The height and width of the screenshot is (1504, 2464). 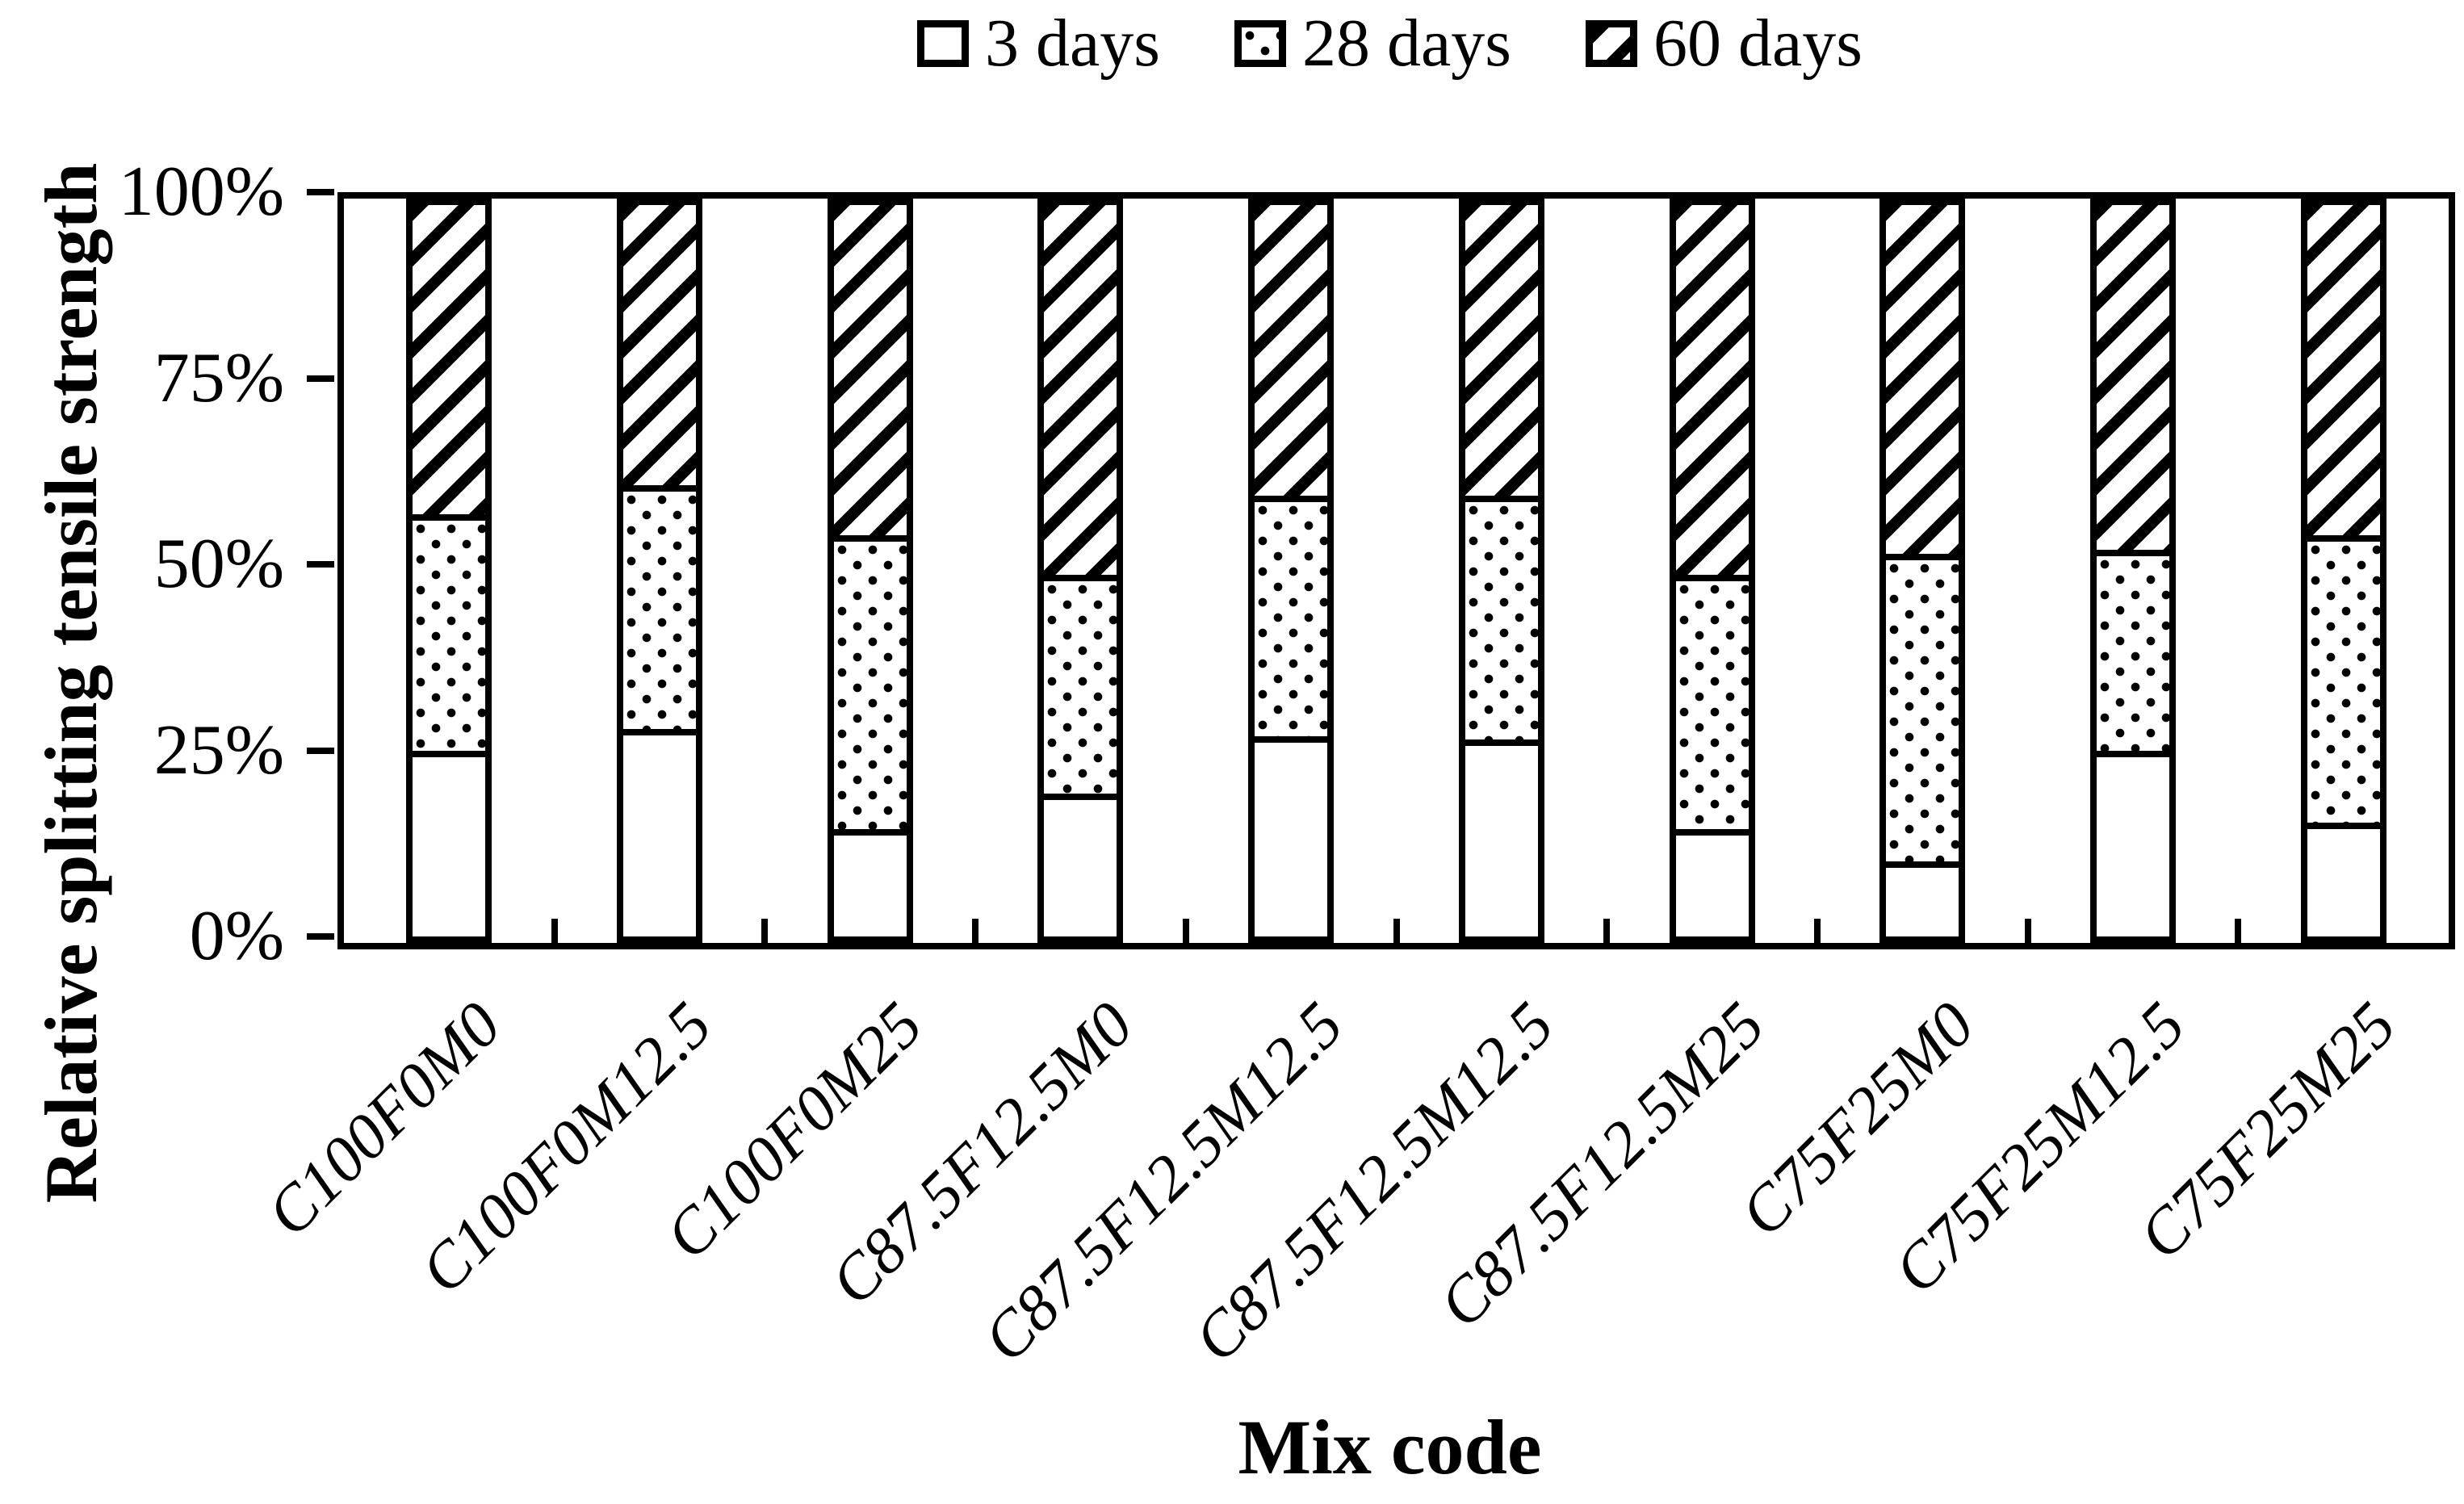 I want to click on legend-item-3-days: 3 days, so click(x=1038, y=44).